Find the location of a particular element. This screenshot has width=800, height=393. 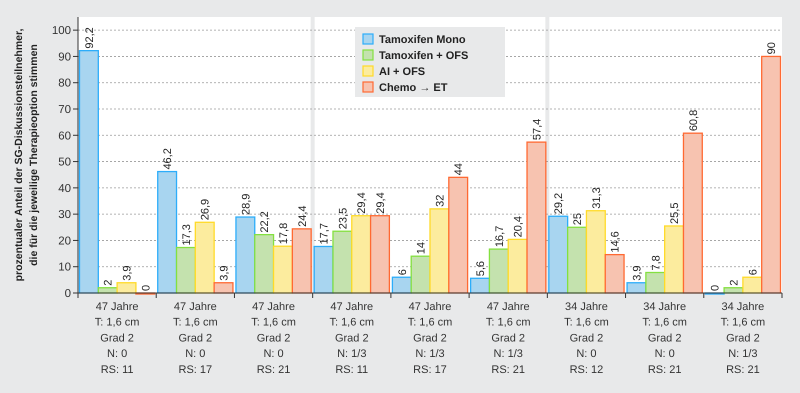

data-label: 16,7 is located at coordinates (500, 237).